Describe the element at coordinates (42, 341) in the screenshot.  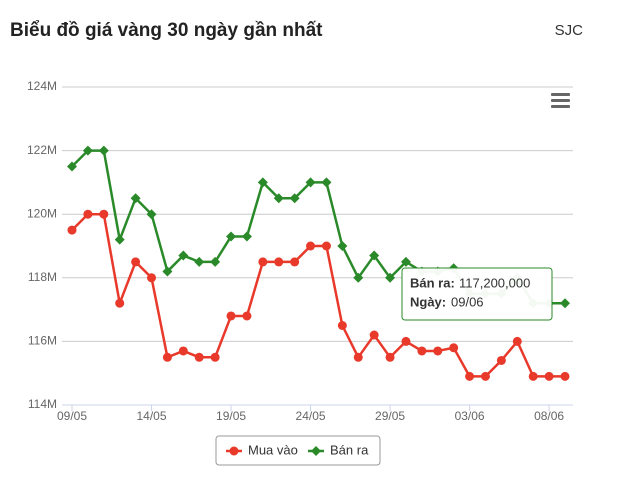
I see `y-tick-label: 116M` at that location.